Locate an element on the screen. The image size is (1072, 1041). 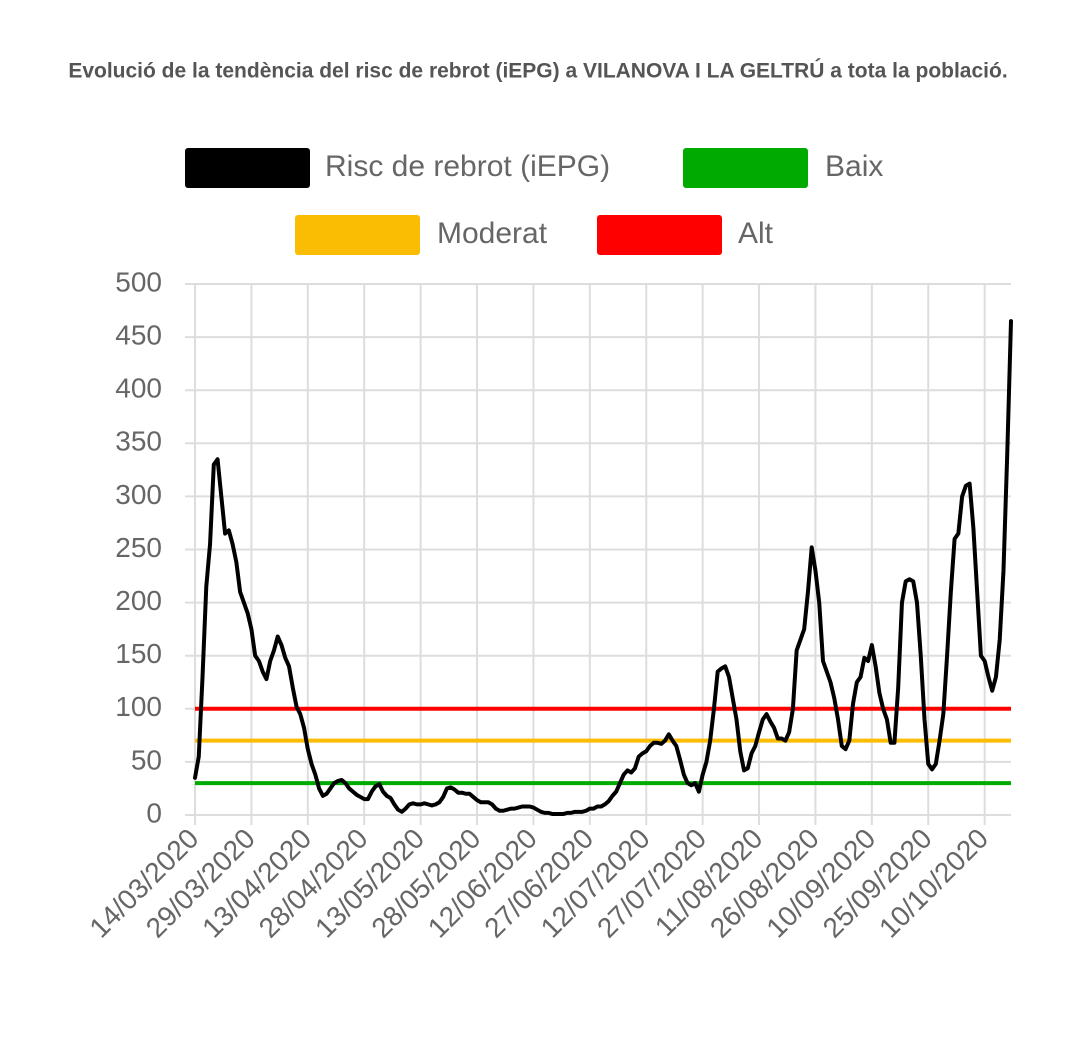
y-tick-label: 100 is located at coordinates (138, 706).